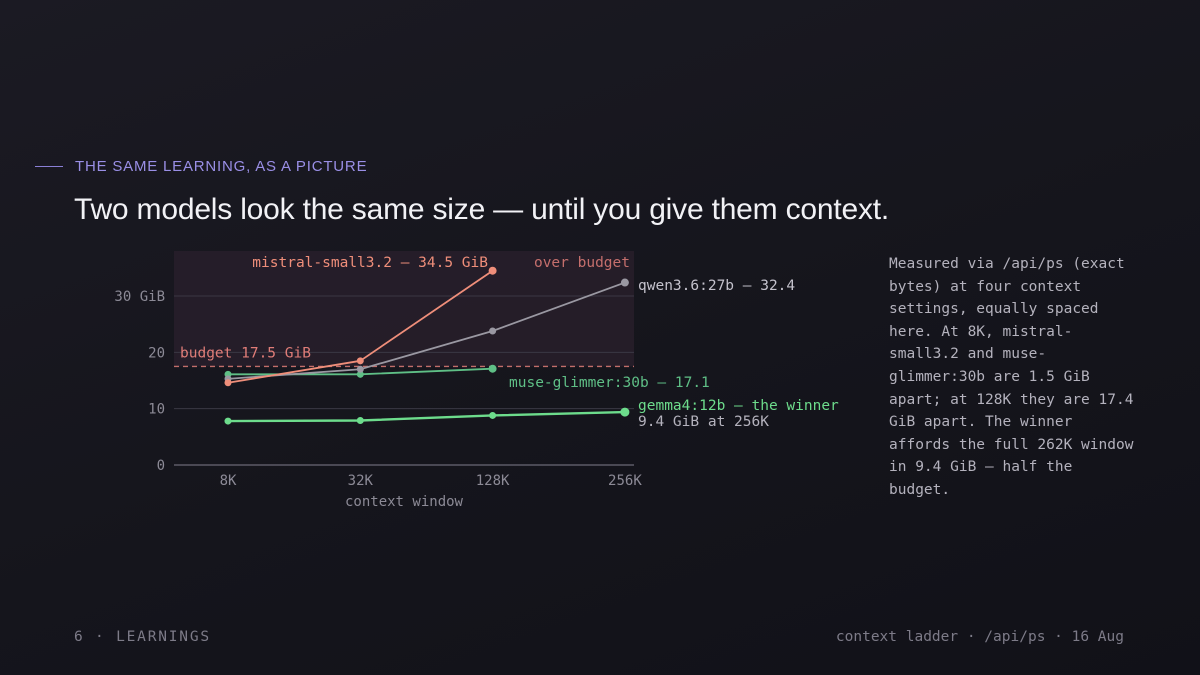 This screenshot has height=675, width=1200. I want to click on over-budget-region, so click(404, 309).